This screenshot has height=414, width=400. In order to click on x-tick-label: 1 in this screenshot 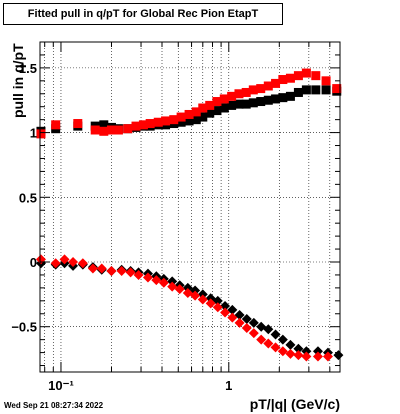, I will do `click(228, 385)`.